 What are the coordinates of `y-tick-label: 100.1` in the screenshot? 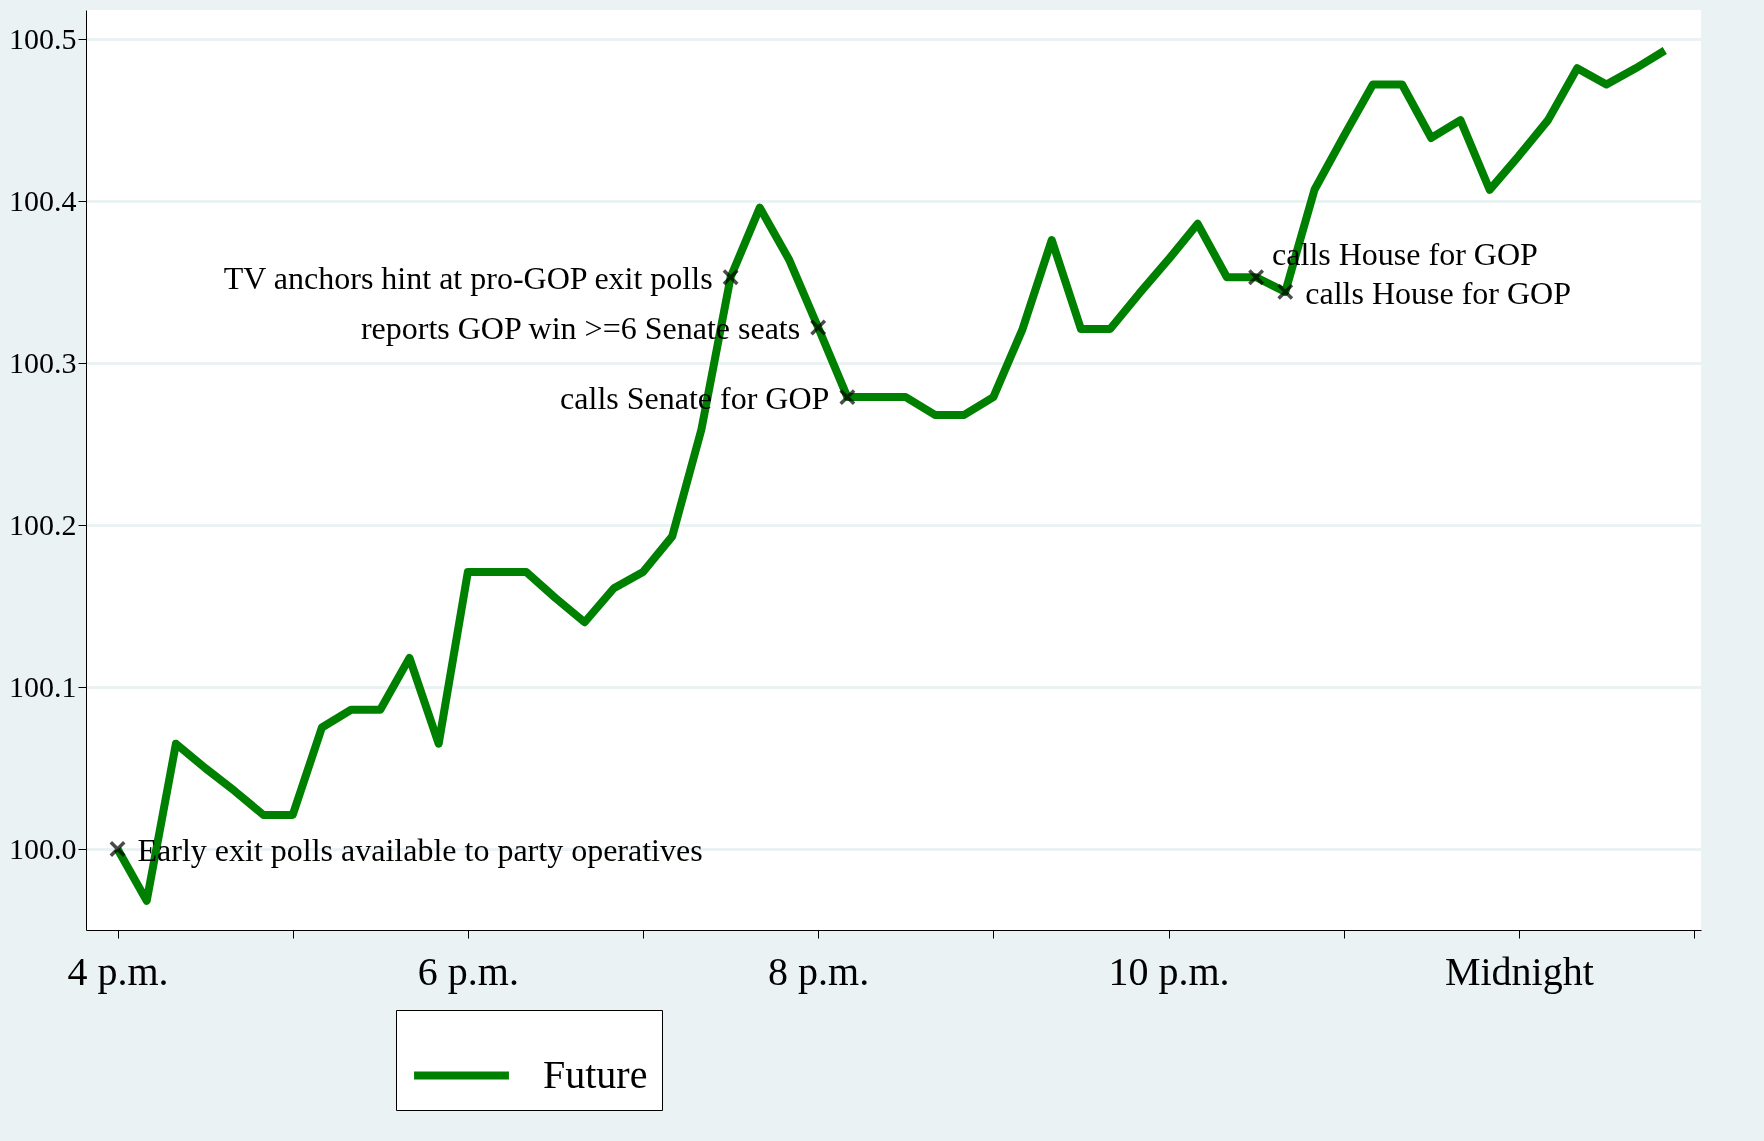 It's located at (43, 686).